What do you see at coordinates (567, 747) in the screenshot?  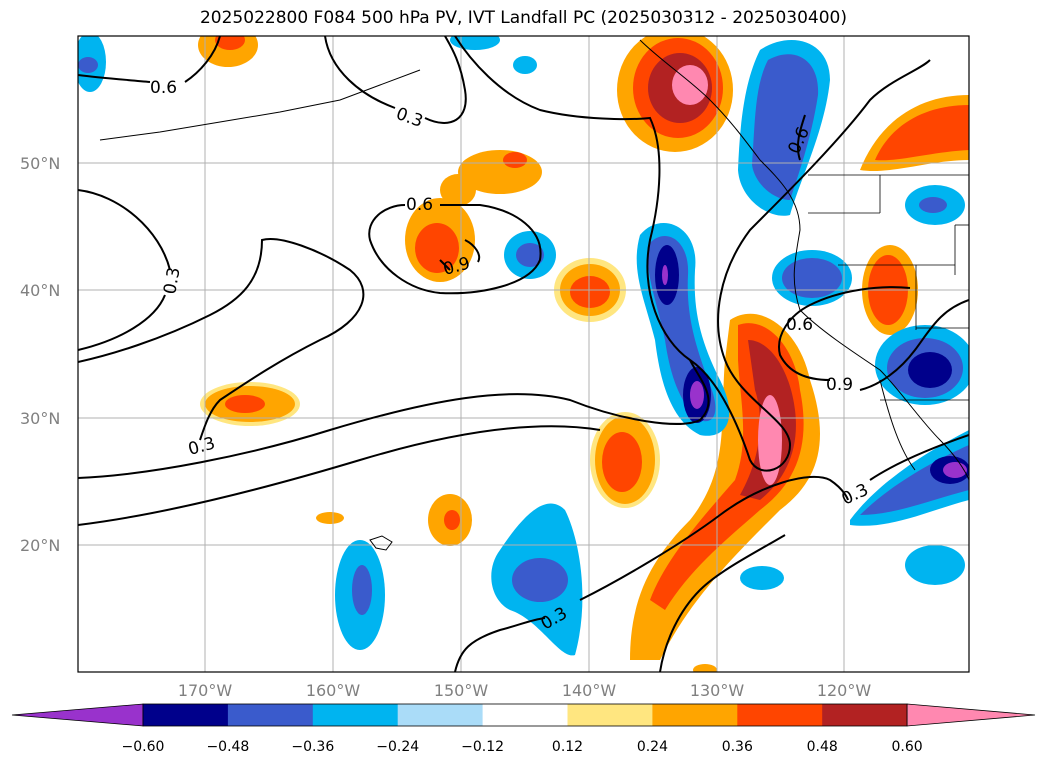 I see `colorbar-tick-label: 0.12` at bounding box center [567, 747].